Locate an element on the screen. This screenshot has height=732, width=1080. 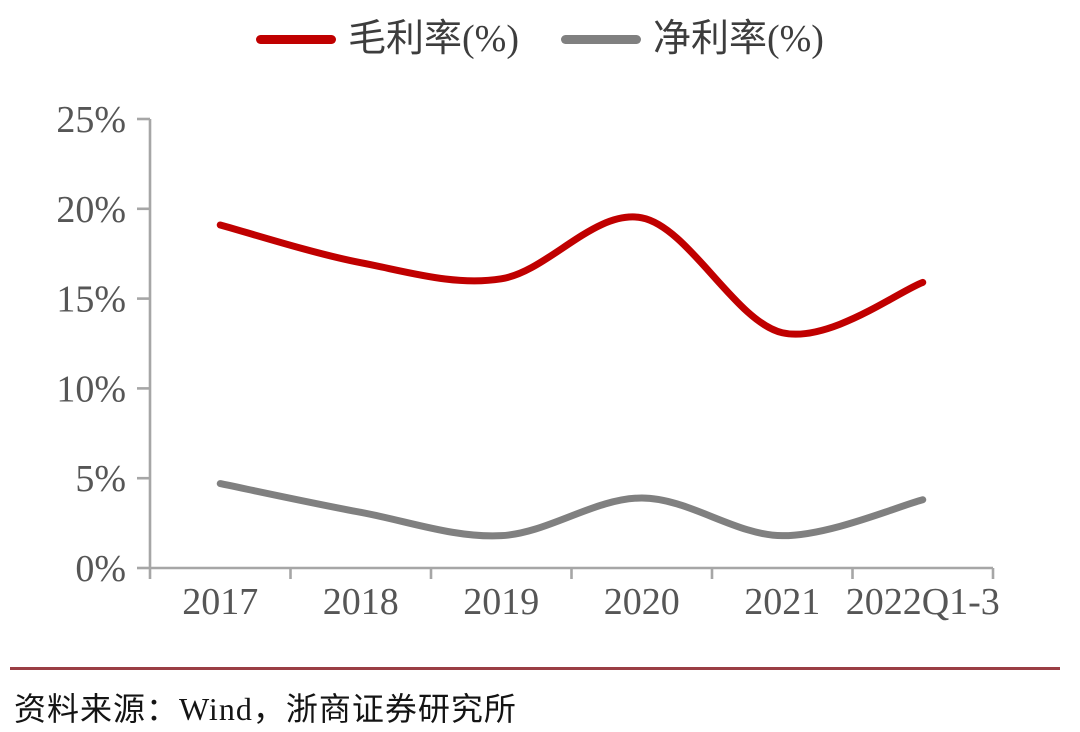
x-tick-label: 2019 is located at coordinates (501, 602).